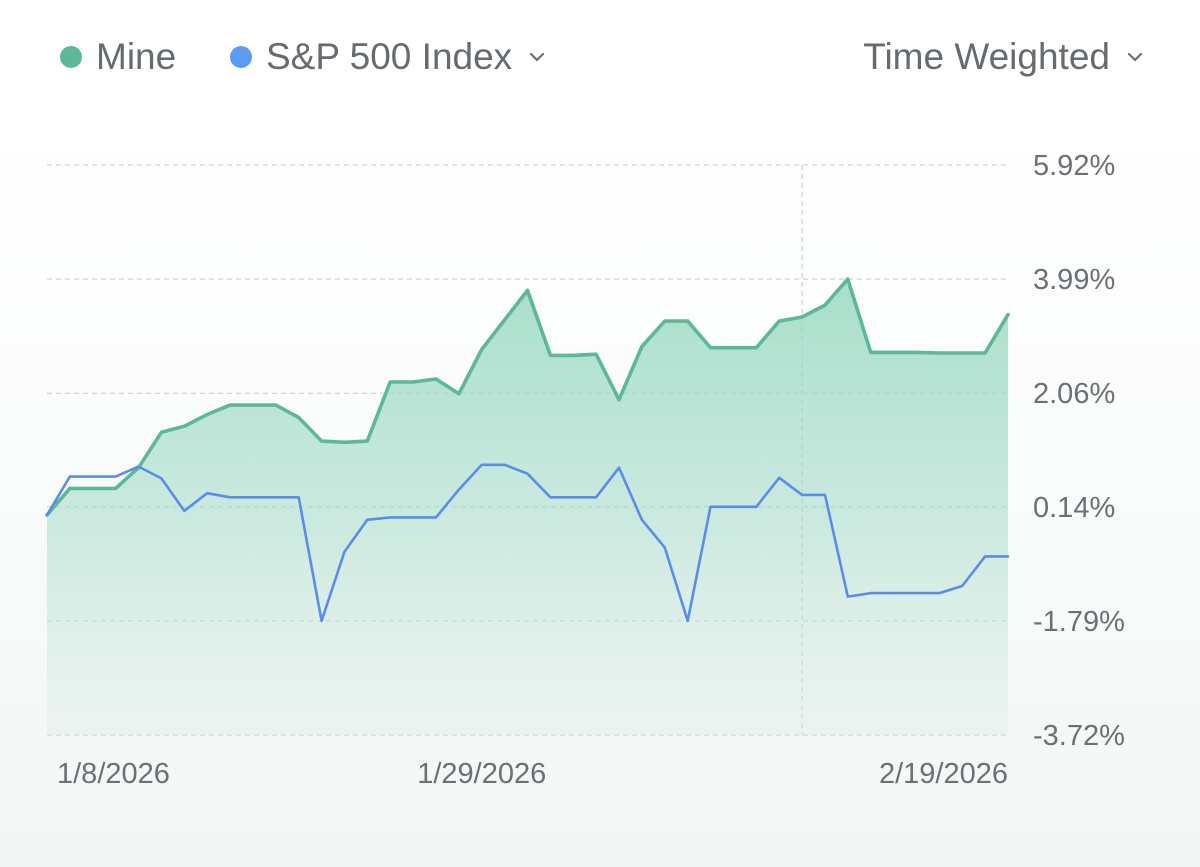 This screenshot has height=867, width=1200. Describe the element at coordinates (1074, 280) in the screenshot. I see `y-tick-label: 3.99%` at that location.